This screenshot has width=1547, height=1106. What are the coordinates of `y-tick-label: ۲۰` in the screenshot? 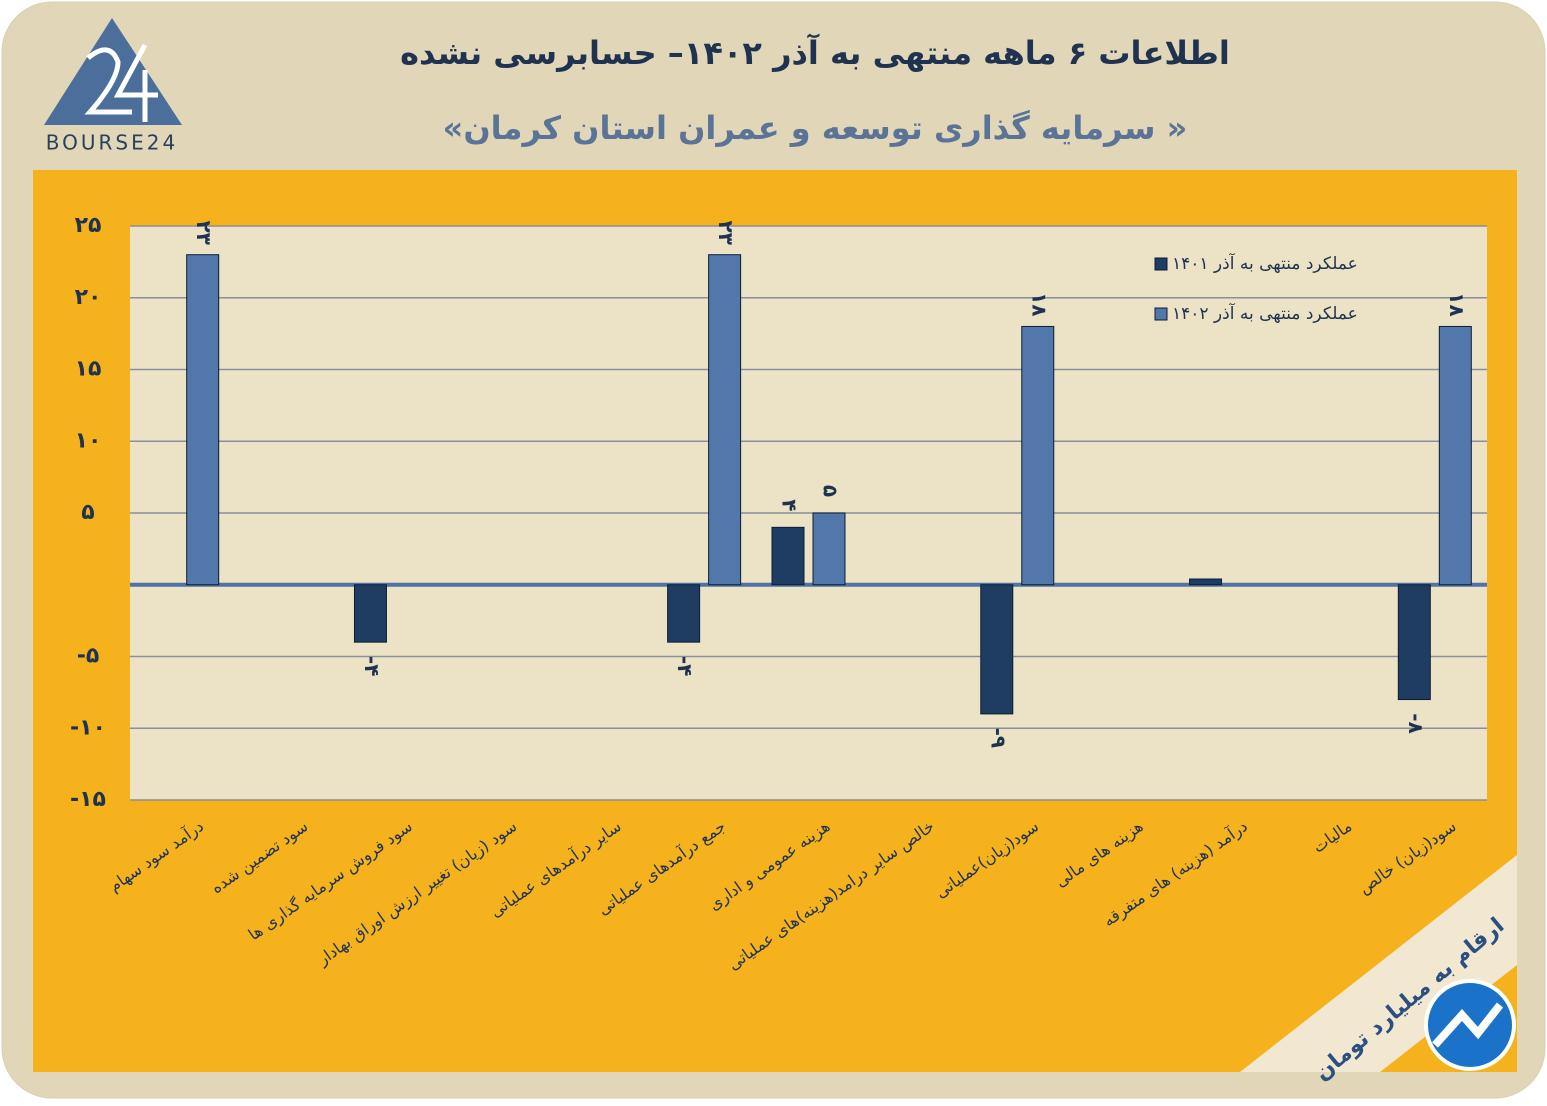 It's located at (88, 297).